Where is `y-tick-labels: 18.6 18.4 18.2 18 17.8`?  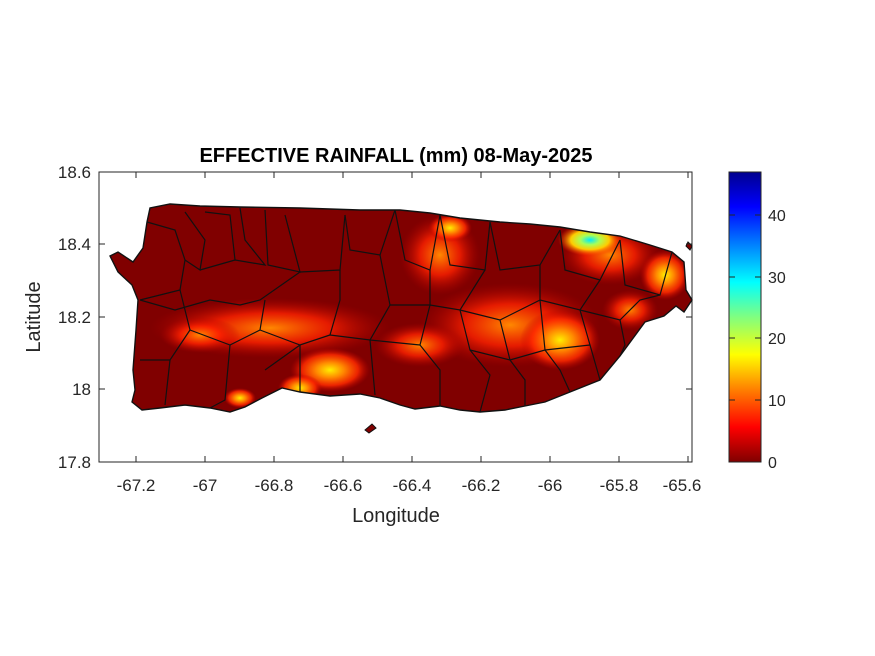
y-tick-labels: 18.6 18.4 18.2 18 17.8 is located at coordinates (74, 317).